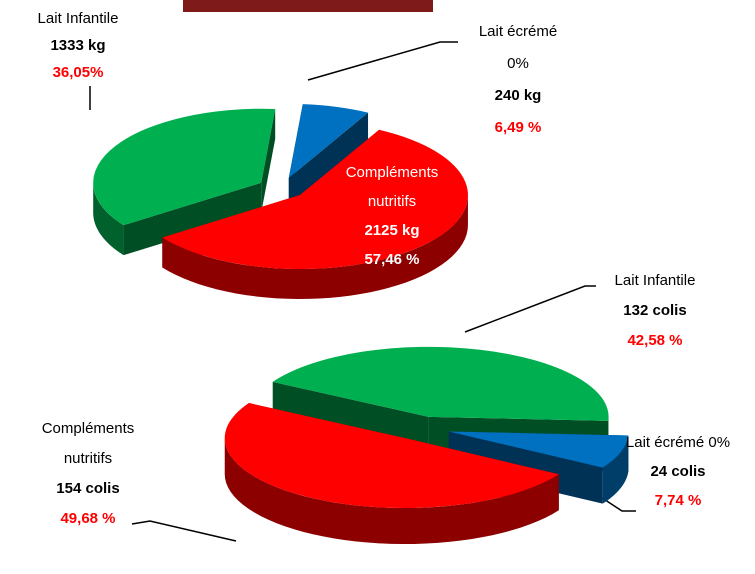 This screenshot has height=574, width=755. What do you see at coordinates (518, 127) in the screenshot?
I see `percent-label: 6,49 %` at bounding box center [518, 127].